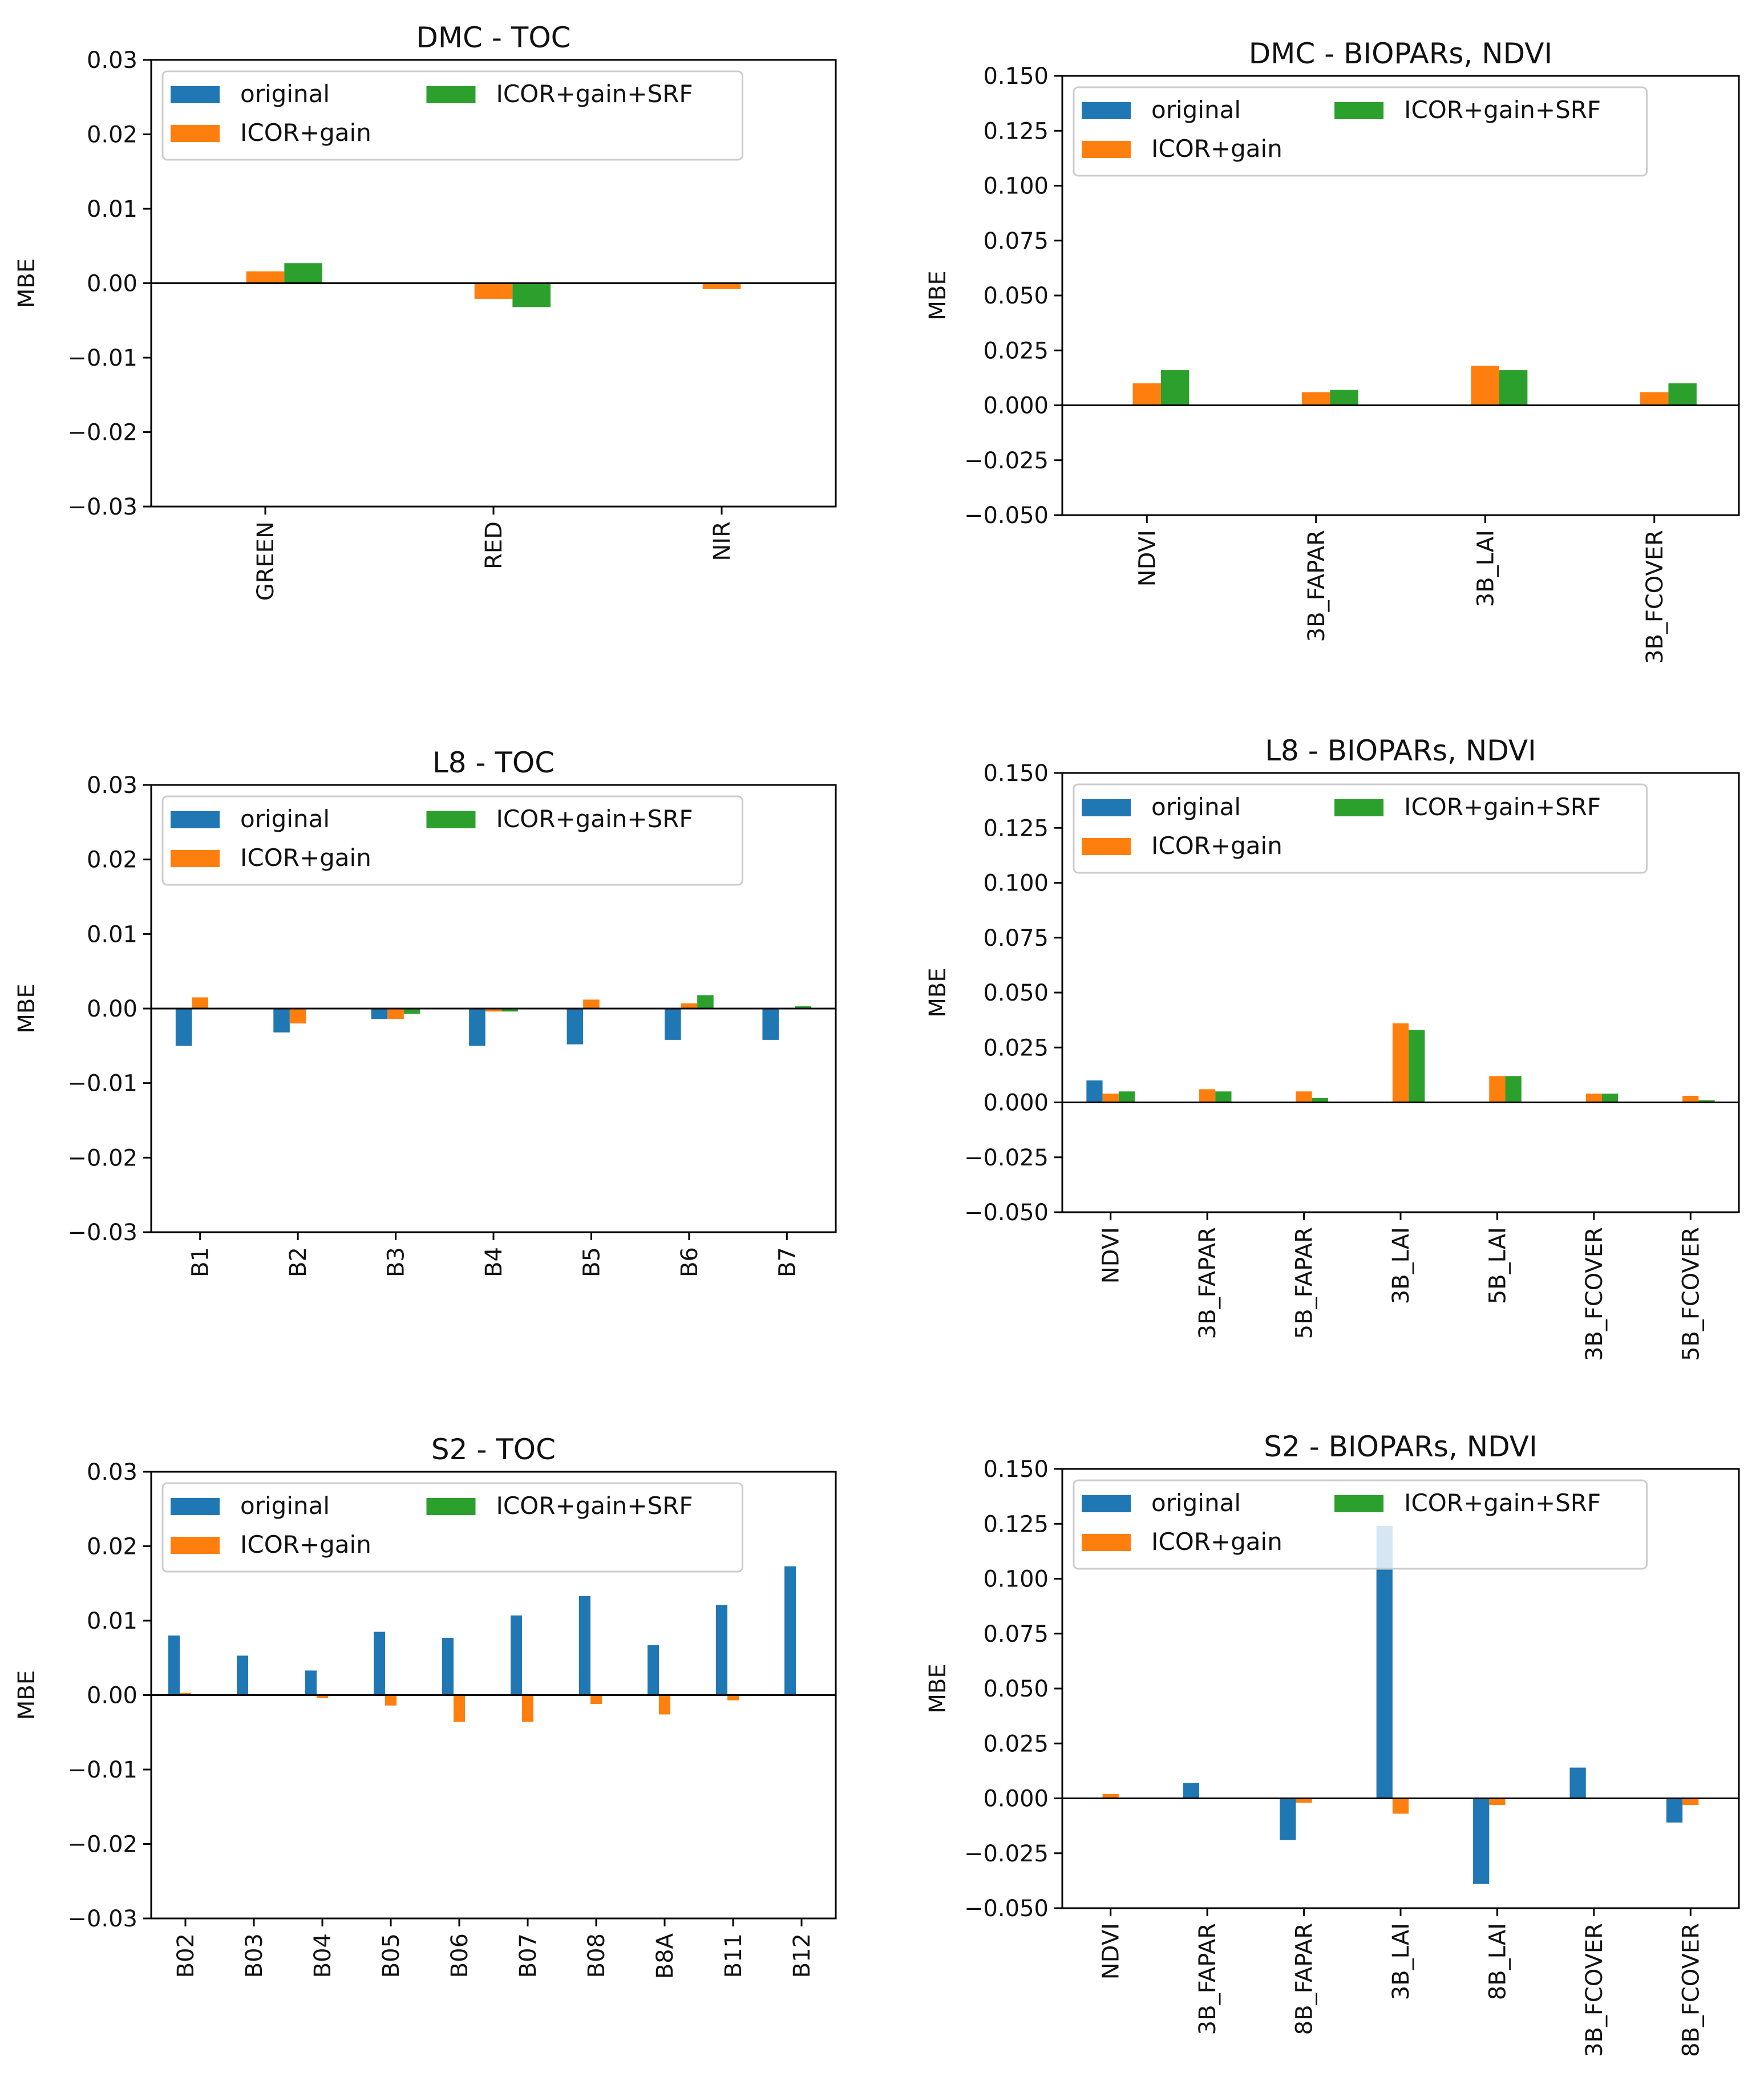 The image size is (1764, 2089). Describe the element at coordinates (460, 1955) in the screenshot. I see `x-tick-label: B06` at that location.